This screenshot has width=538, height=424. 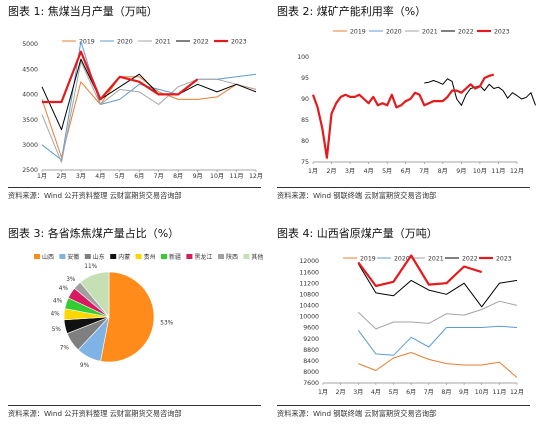 What do you see at coordinates (149, 94) in the screenshot?
I see `series-line-2022` at bounding box center [149, 94].